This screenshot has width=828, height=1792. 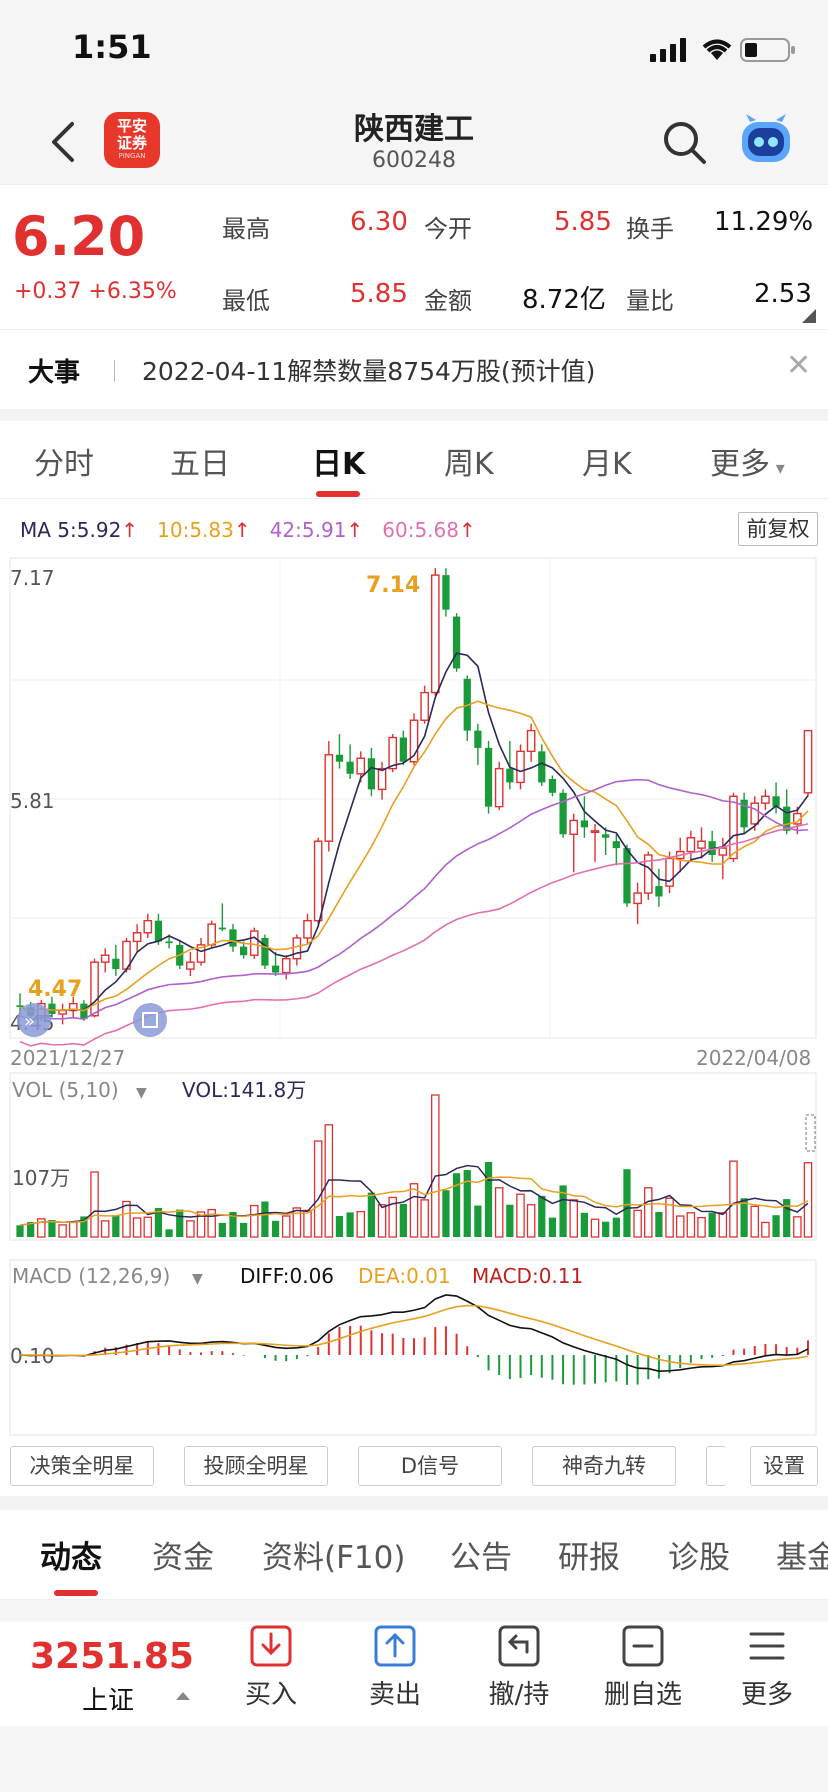 I want to click on event-banner: 大事 2022-04-11解禁数量8754万股(预计值) ✕, so click(x=414, y=369).